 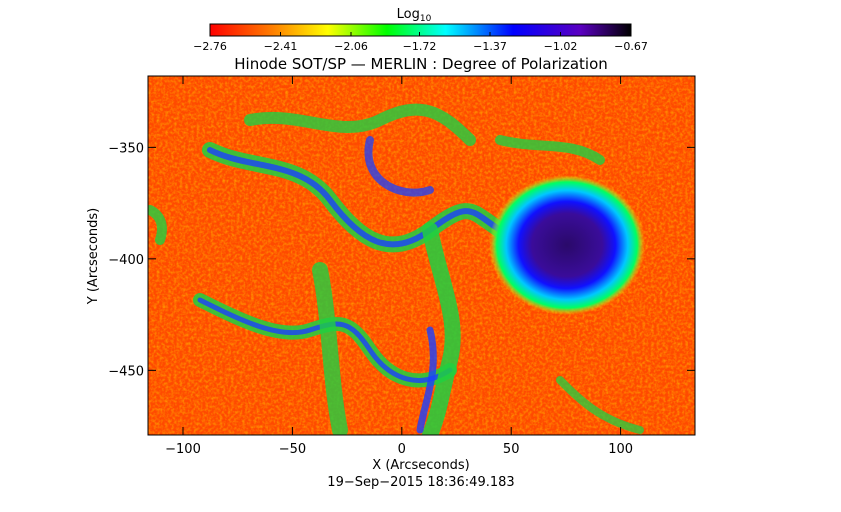 What do you see at coordinates (414, 15) in the screenshot?
I see `colorbar-label: Log10` at bounding box center [414, 15].